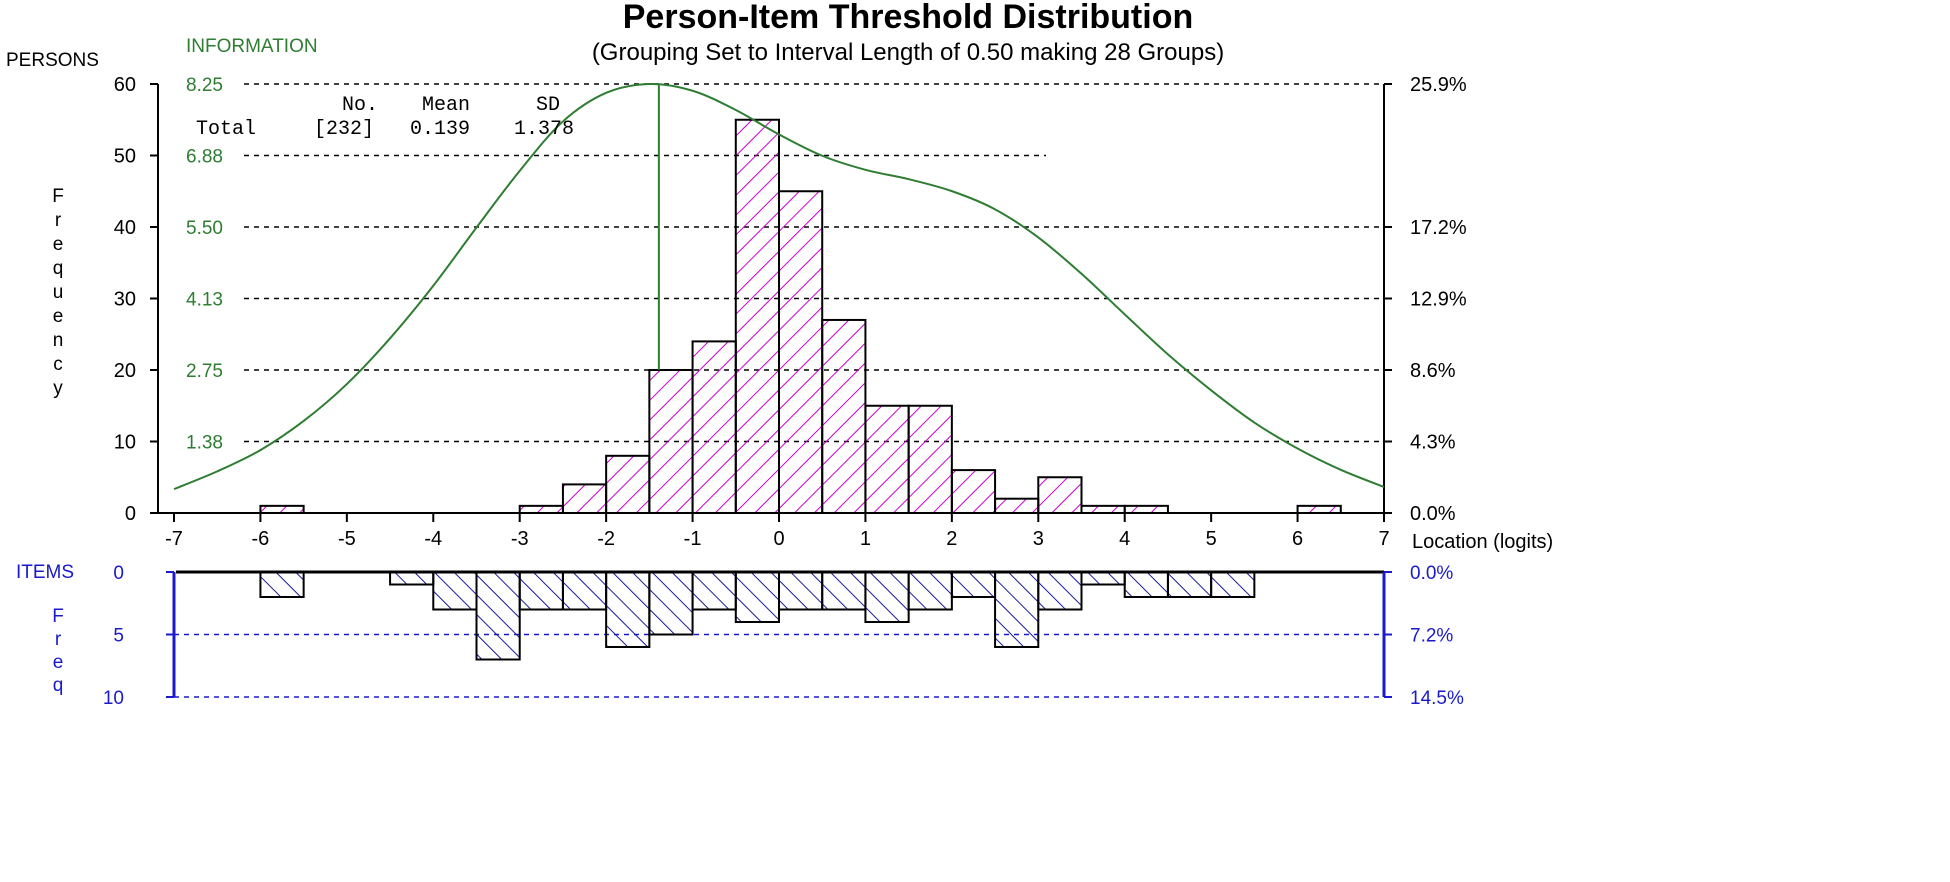 Image resolution: width=1950 pixels, height=882 pixels. I want to click on persons-y-tick-label: 50, so click(125, 157).